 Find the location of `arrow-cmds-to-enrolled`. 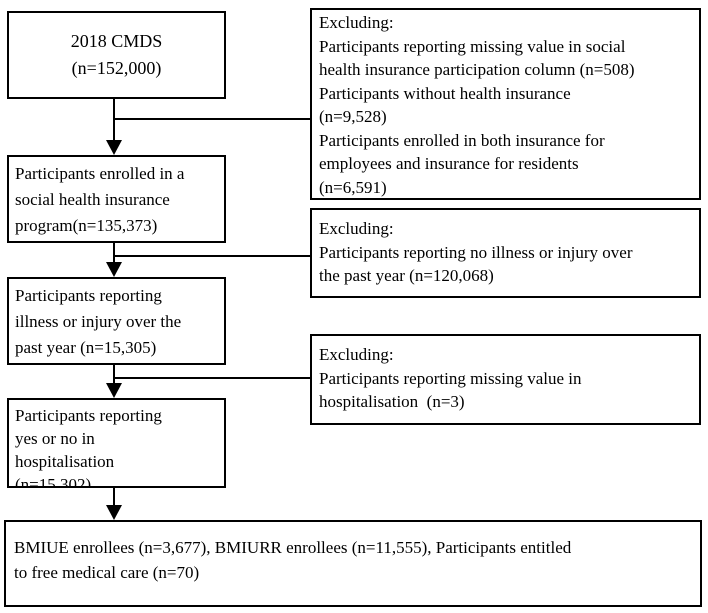

arrow-cmds-to-enrolled is located at coordinates (114, 127).